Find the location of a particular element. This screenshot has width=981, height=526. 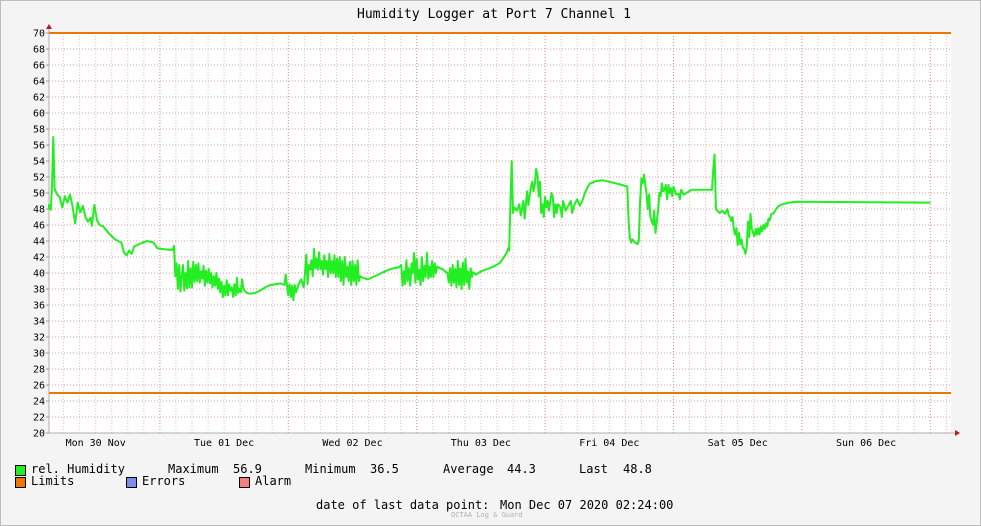

y-tick-label: 68 is located at coordinates (39, 50).